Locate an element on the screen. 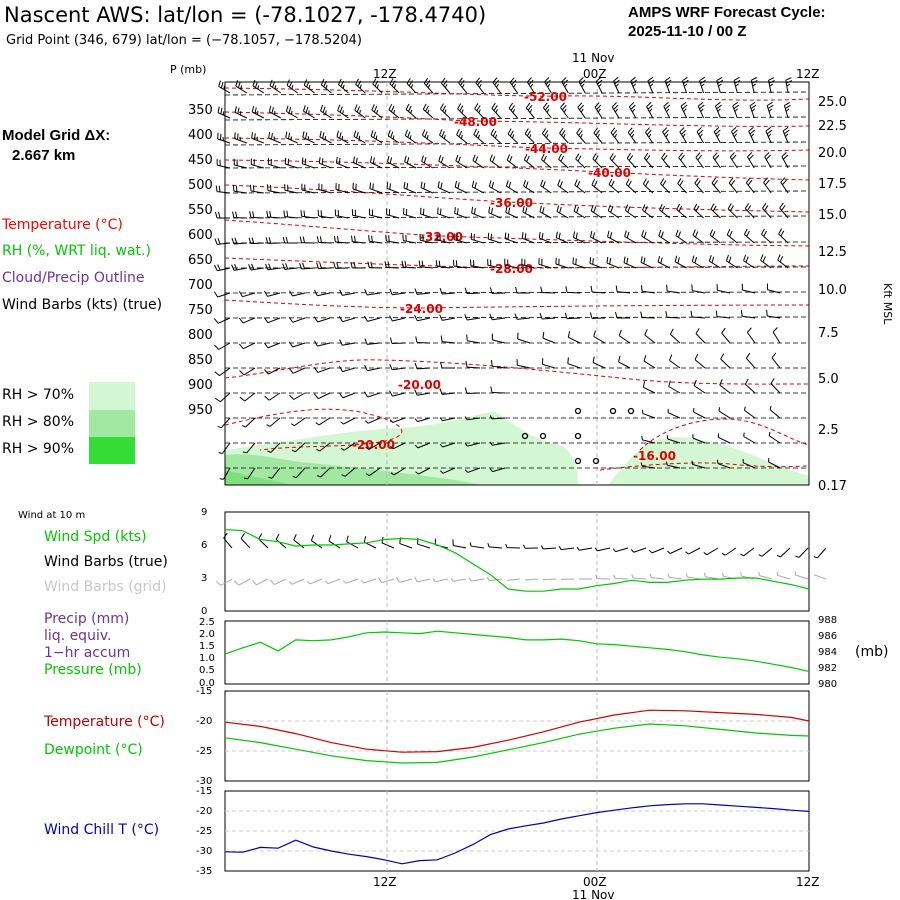  legend-precip-2: liq. equiv. is located at coordinates (78, 636).